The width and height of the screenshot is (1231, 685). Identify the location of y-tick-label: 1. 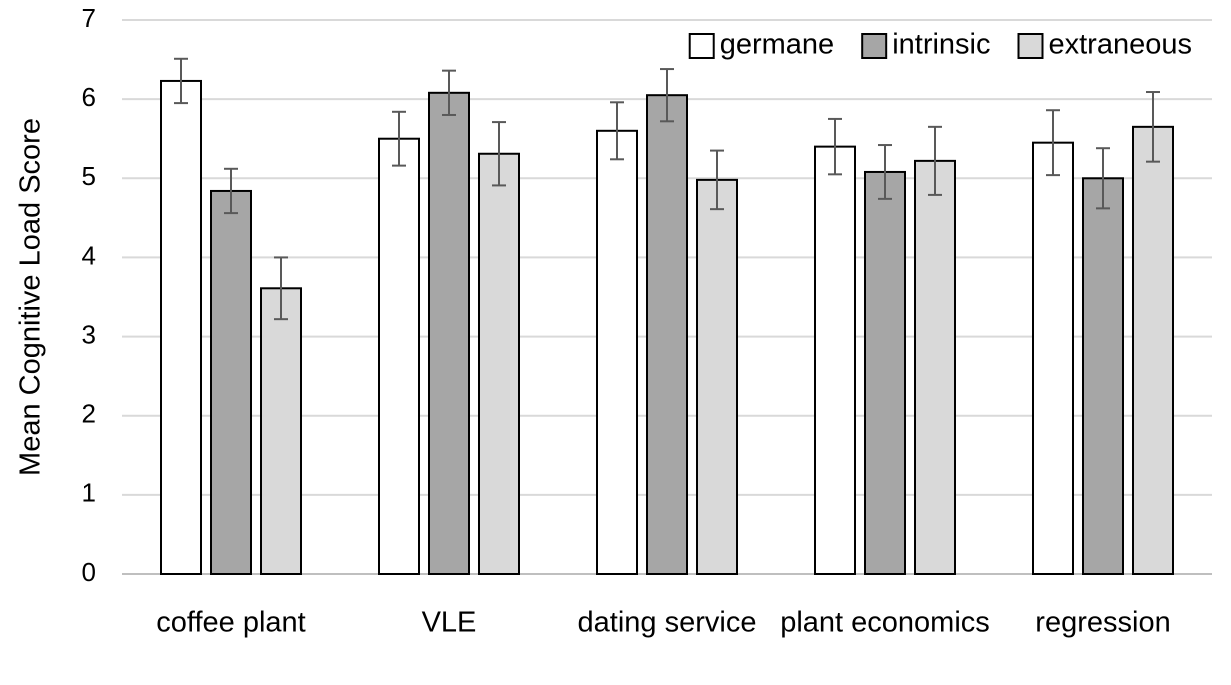
(89, 493).